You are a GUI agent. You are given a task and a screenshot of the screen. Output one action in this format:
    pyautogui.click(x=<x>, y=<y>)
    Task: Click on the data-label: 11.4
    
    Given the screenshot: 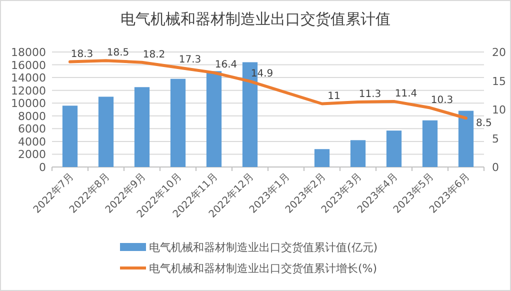 What is the action you would take?
    pyautogui.click(x=406, y=94)
    